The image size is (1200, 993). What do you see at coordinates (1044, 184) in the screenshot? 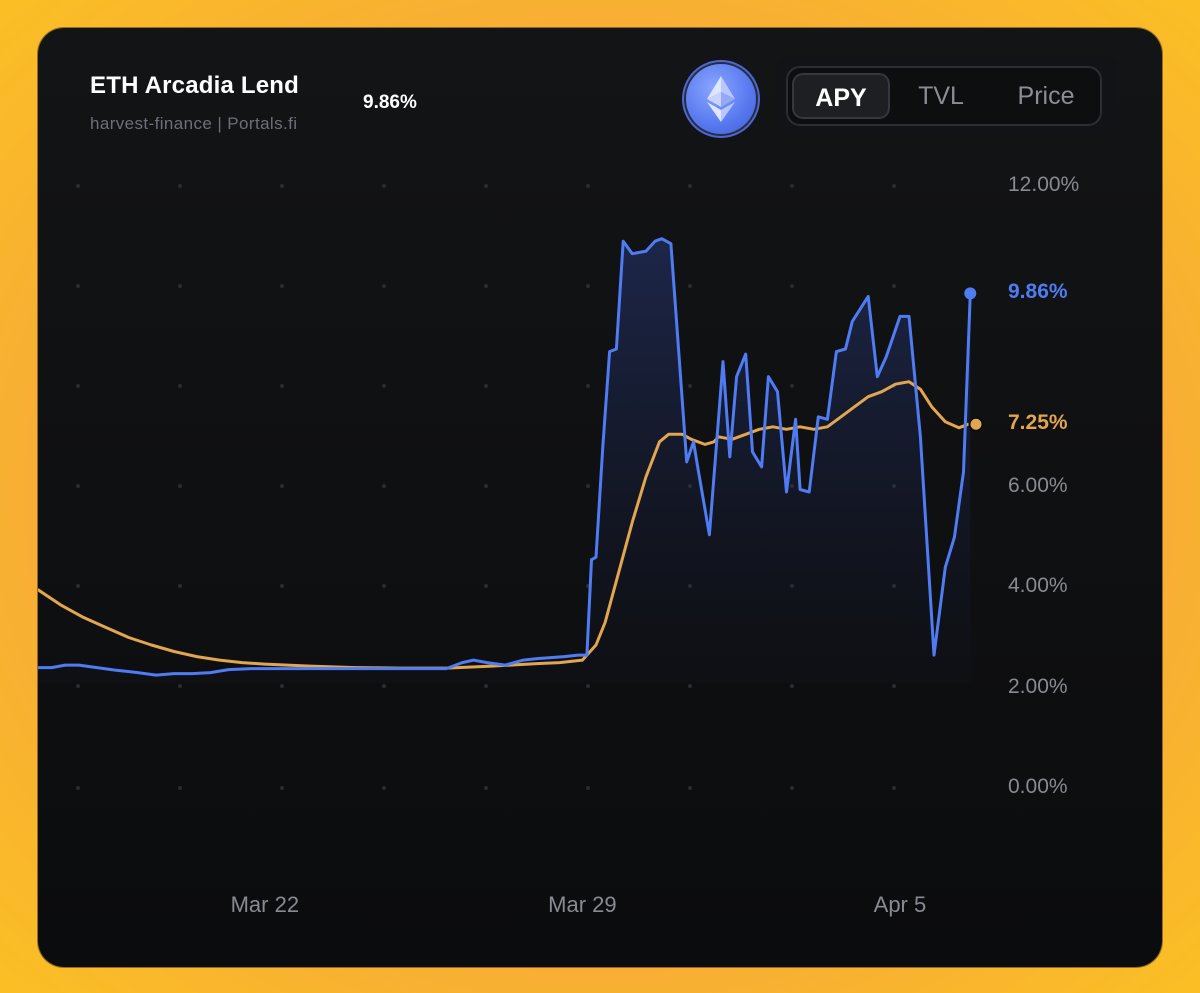
I see `y-tick-label: 12.00%` at bounding box center [1044, 184].